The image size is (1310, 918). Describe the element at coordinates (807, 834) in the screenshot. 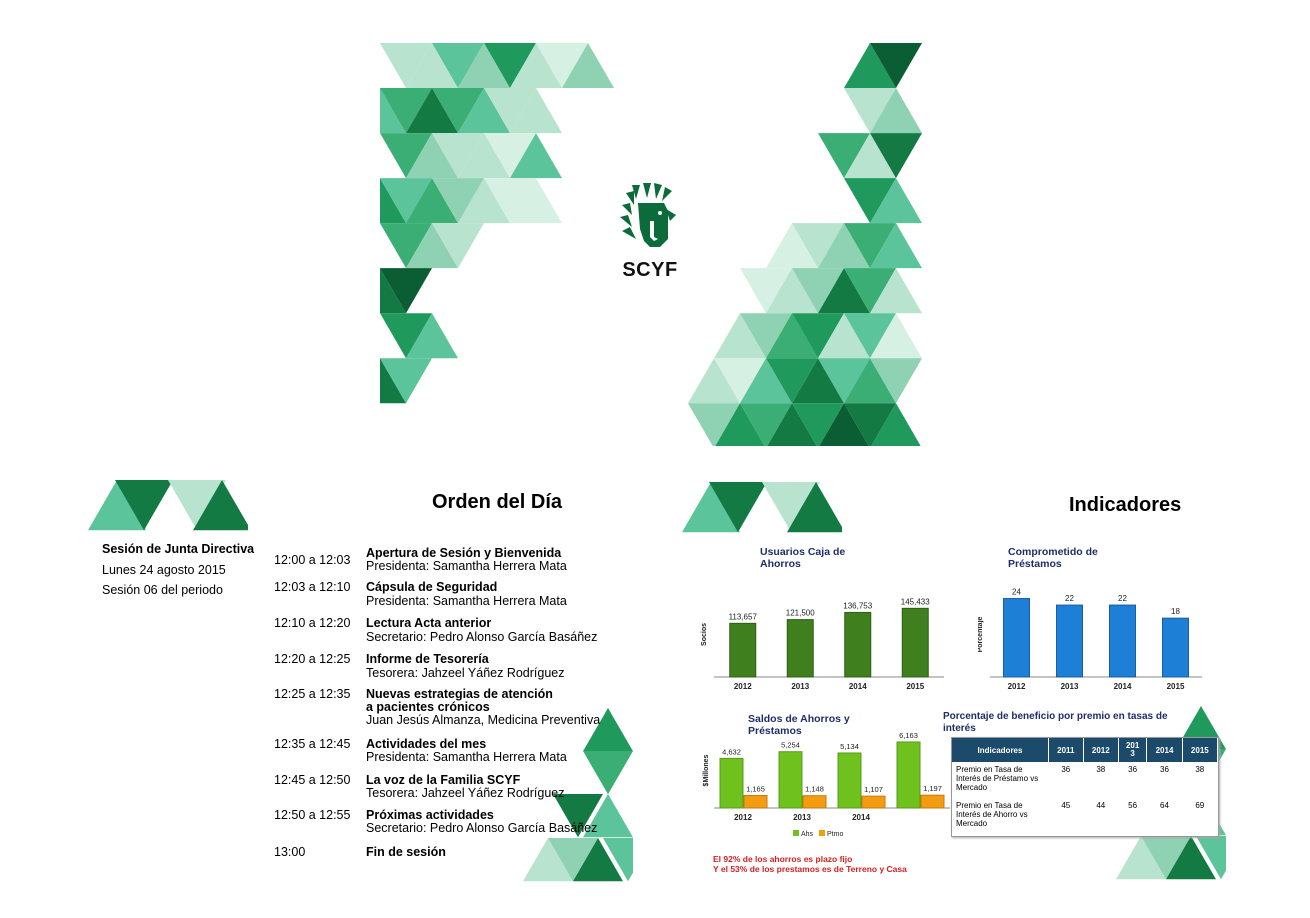

I see `legend-label: Ahs` at that location.